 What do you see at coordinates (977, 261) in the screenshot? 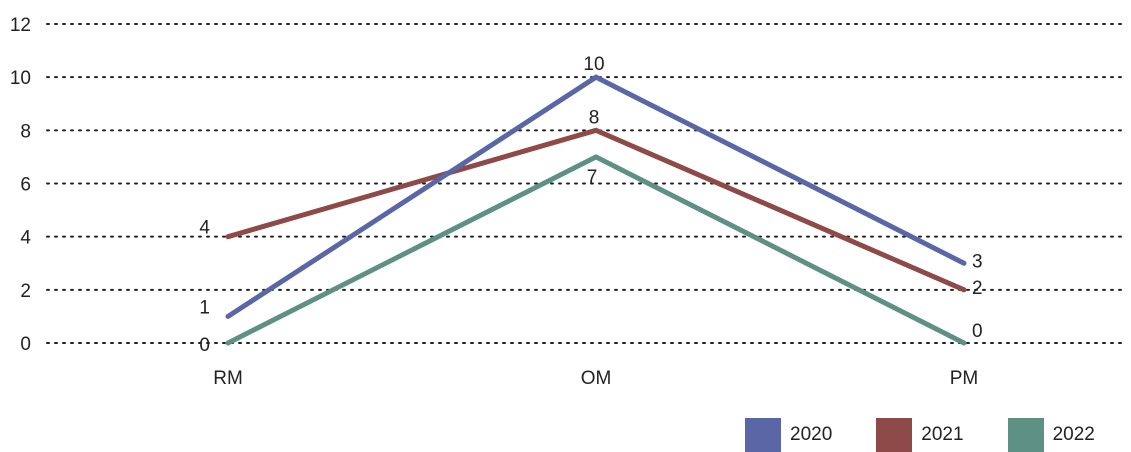
I see `data-label: 3` at bounding box center [977, 261].